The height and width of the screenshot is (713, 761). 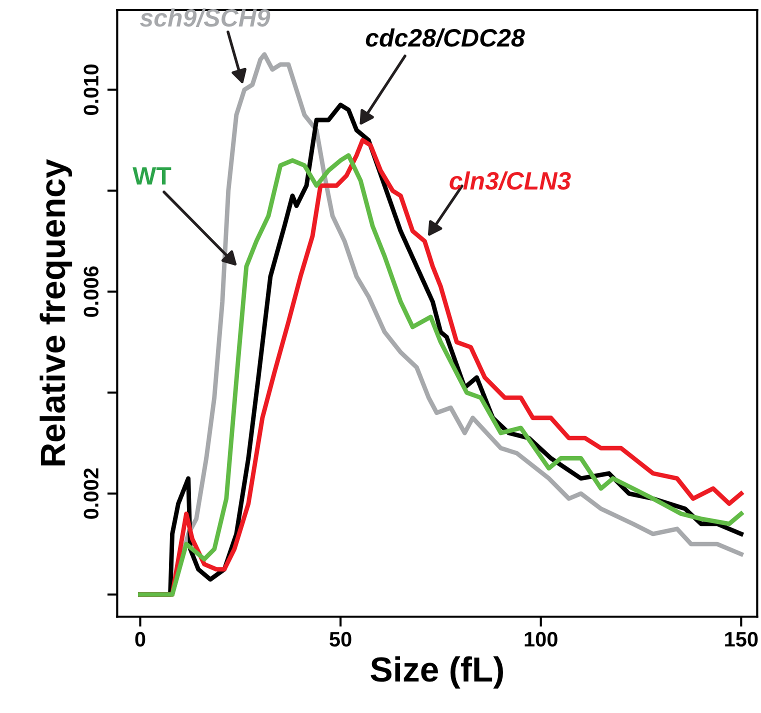 What do you see at coordinates (436, 672) in the screenshot?
I see `x-axis-title: Size (fL)` at bounding box center [436, 672].